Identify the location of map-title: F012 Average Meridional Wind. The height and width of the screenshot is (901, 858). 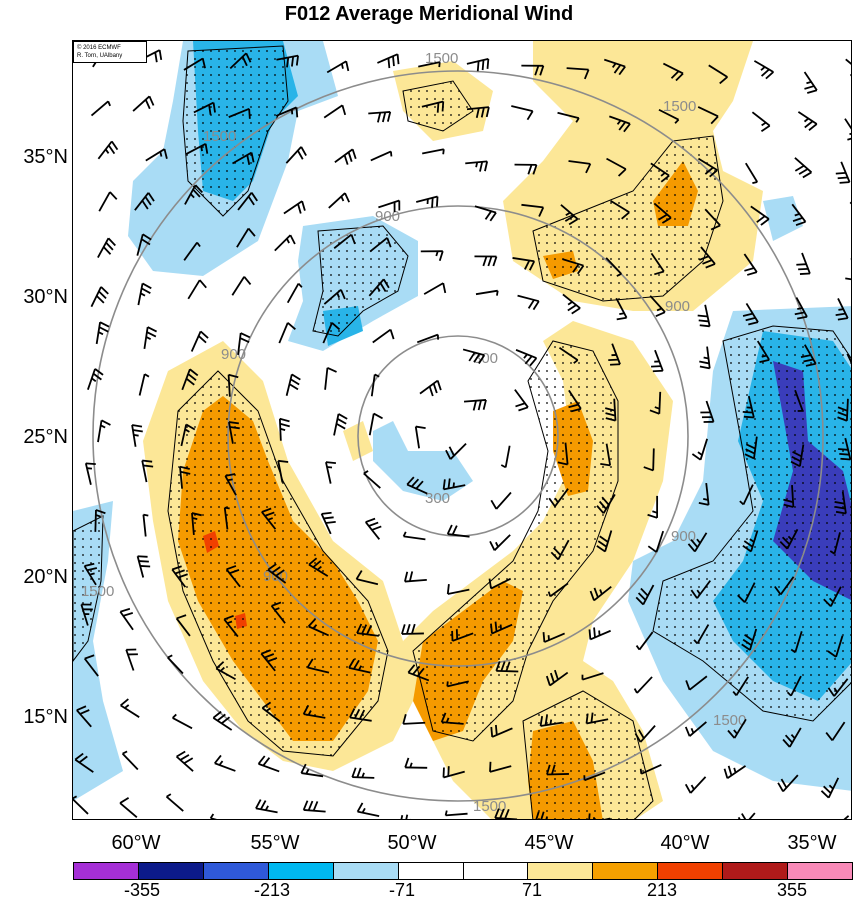
(429, 14).